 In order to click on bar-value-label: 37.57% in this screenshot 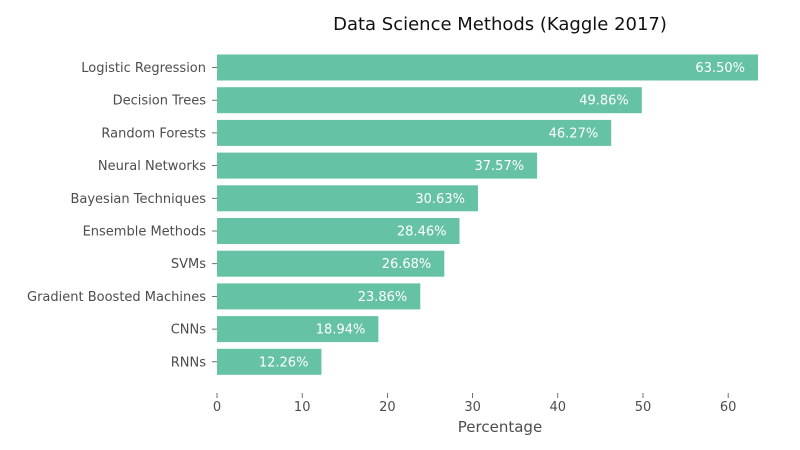, I will do `click(500, 166)`.